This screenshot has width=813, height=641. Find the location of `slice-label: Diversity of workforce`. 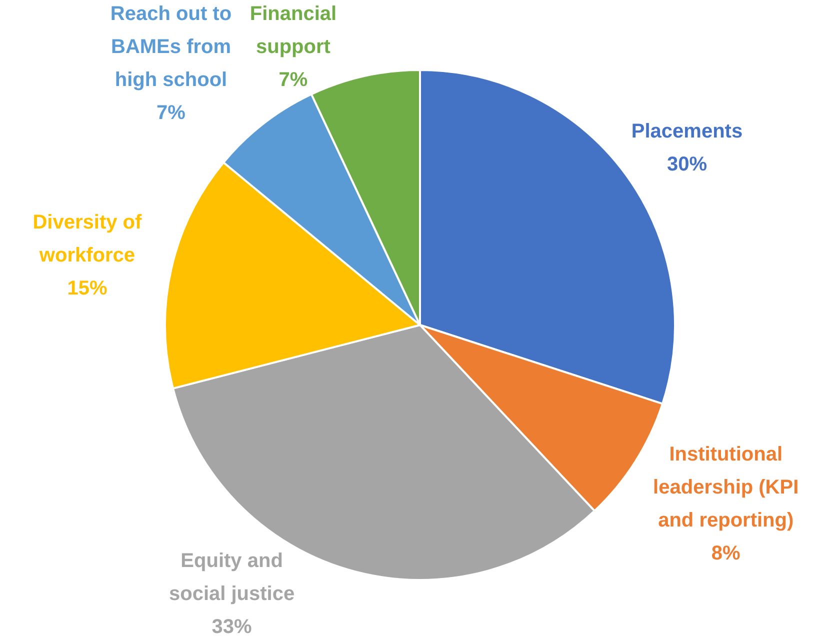

slice-label: Diversity of workforce is located at coordinates (87, 239).